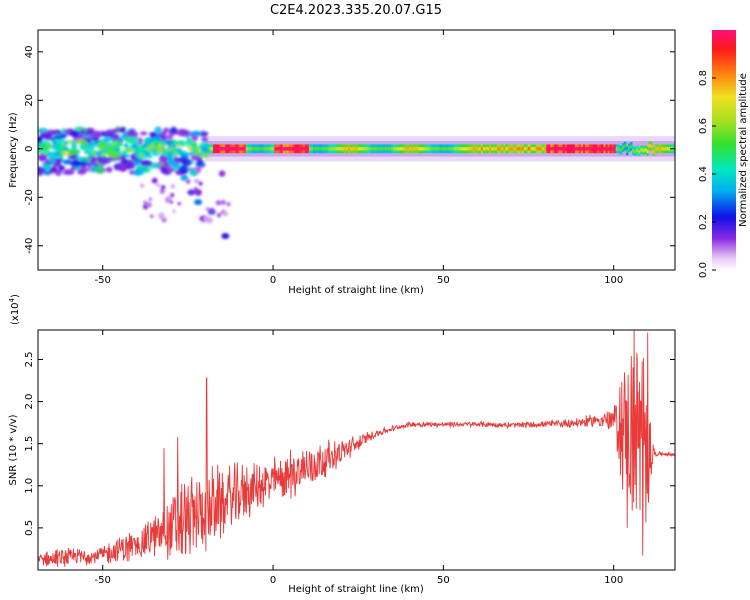  I want to click on y-tick-label: 0, so click(29, 149).